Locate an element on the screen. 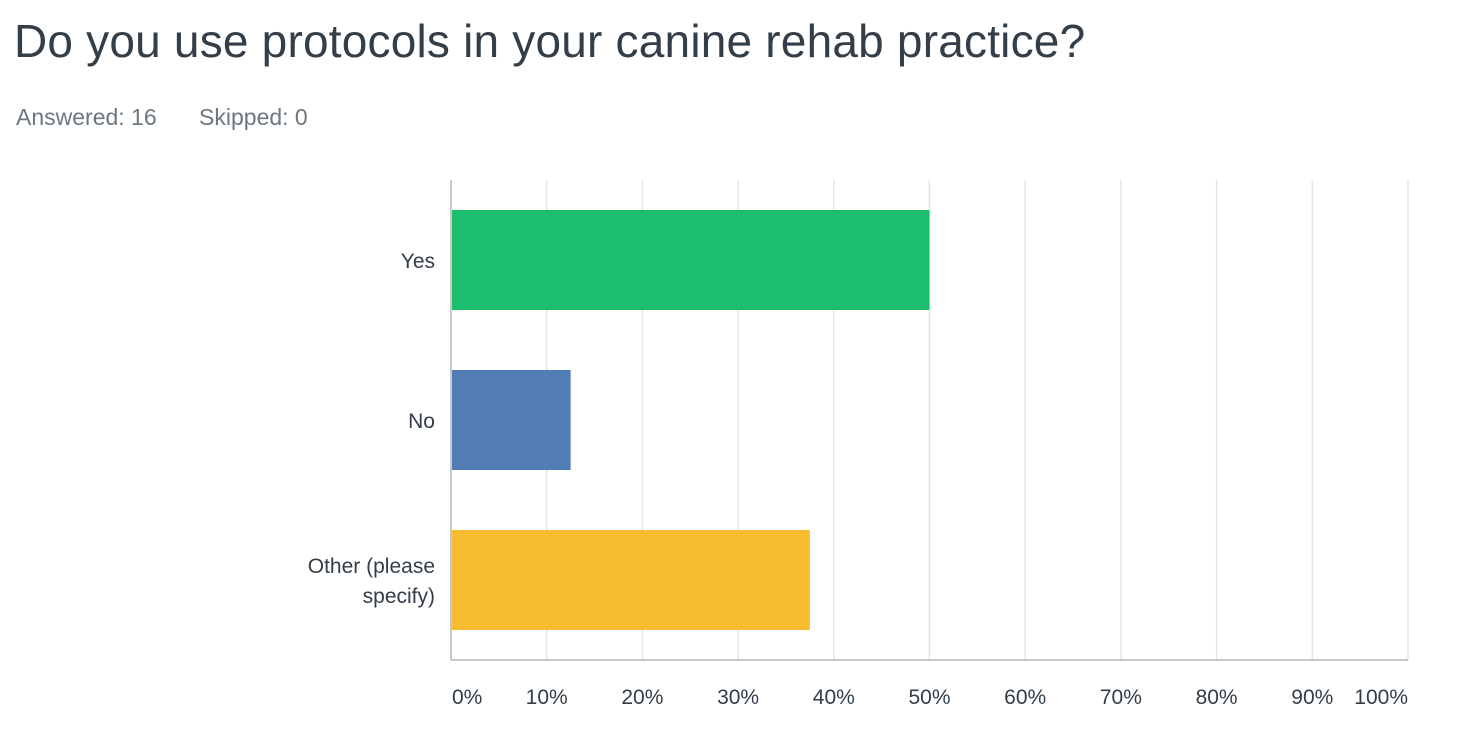 The image size is (1462, 750). category-label: No is located at coordinates (421, 421).